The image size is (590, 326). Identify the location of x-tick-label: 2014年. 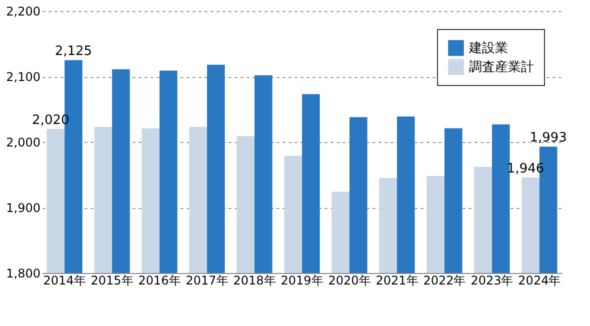
(64, 281).